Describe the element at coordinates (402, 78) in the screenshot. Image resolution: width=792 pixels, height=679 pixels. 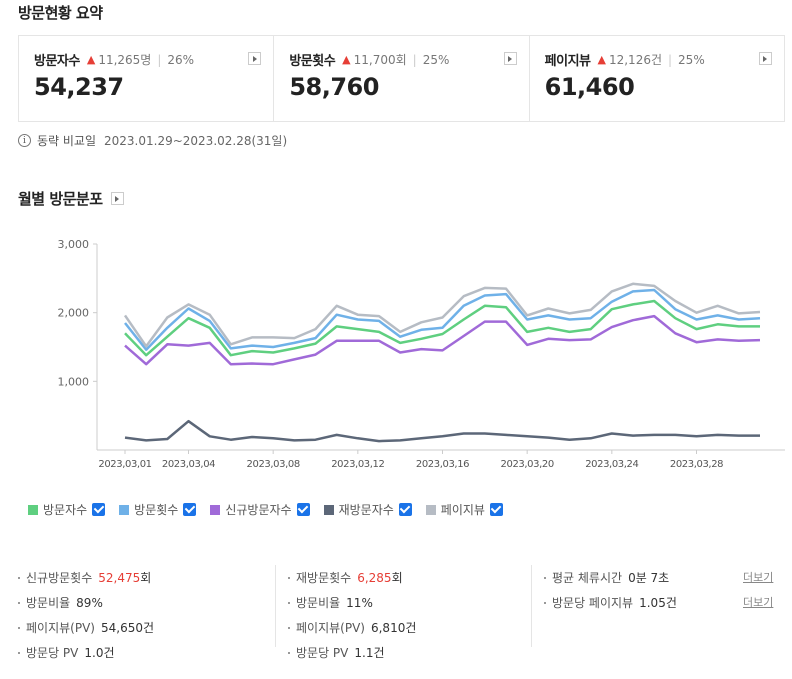
I see `card-visits: 방문횟수 ▲ 11,700회 | 25% 58,760` at that location.